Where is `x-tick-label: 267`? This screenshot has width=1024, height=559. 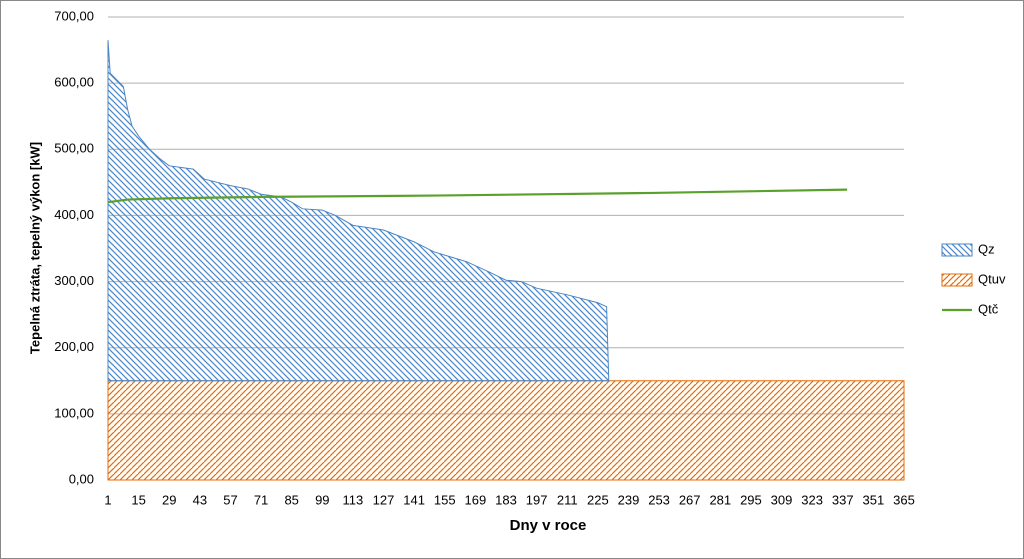
x-tick-label: 267 is located at coordinates (690, 499).